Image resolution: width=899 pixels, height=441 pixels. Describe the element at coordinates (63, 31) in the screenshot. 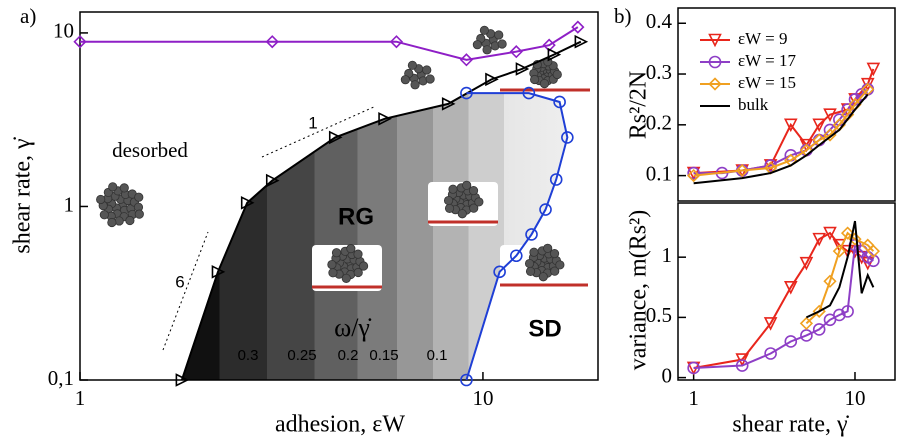

I see `y-tick-label: 10` at that location.